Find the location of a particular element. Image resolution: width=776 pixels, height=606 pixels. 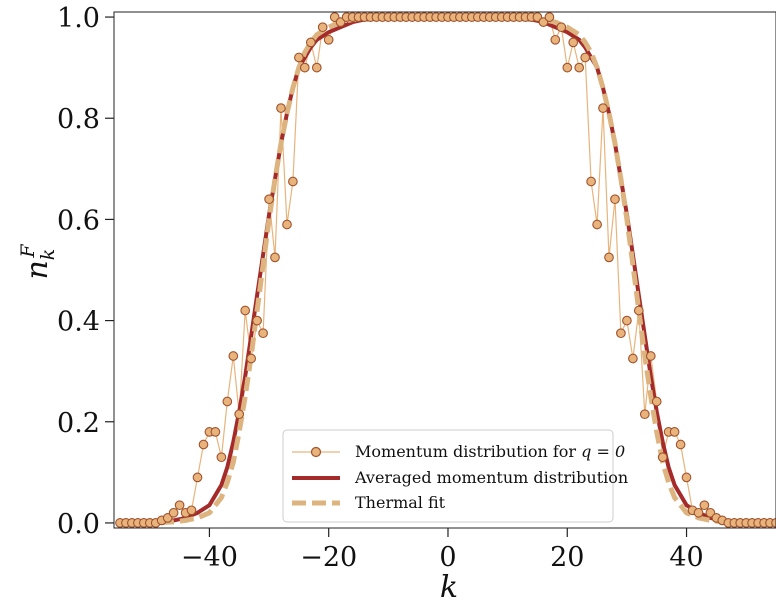

y-axis-title-sup: F is located at coordinates (28, 251).